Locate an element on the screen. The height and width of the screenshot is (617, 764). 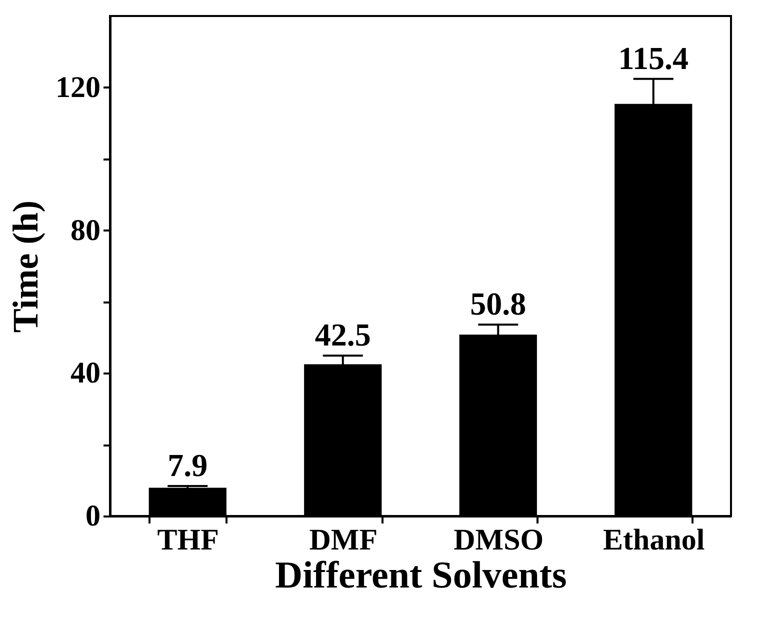
data-label: 50.8 is located at coordinates (498, 304).